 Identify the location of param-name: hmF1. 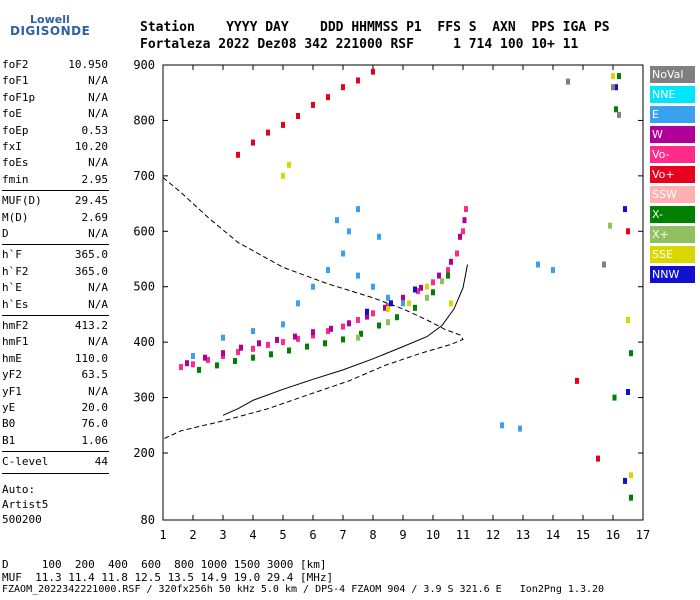
(15, 342).